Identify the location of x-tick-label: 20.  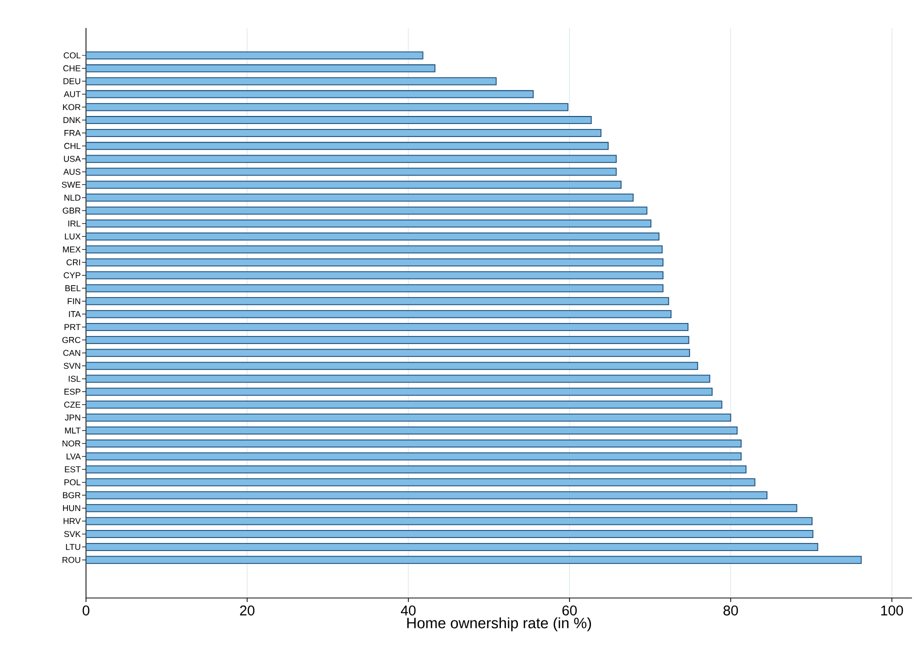
(247, 611).